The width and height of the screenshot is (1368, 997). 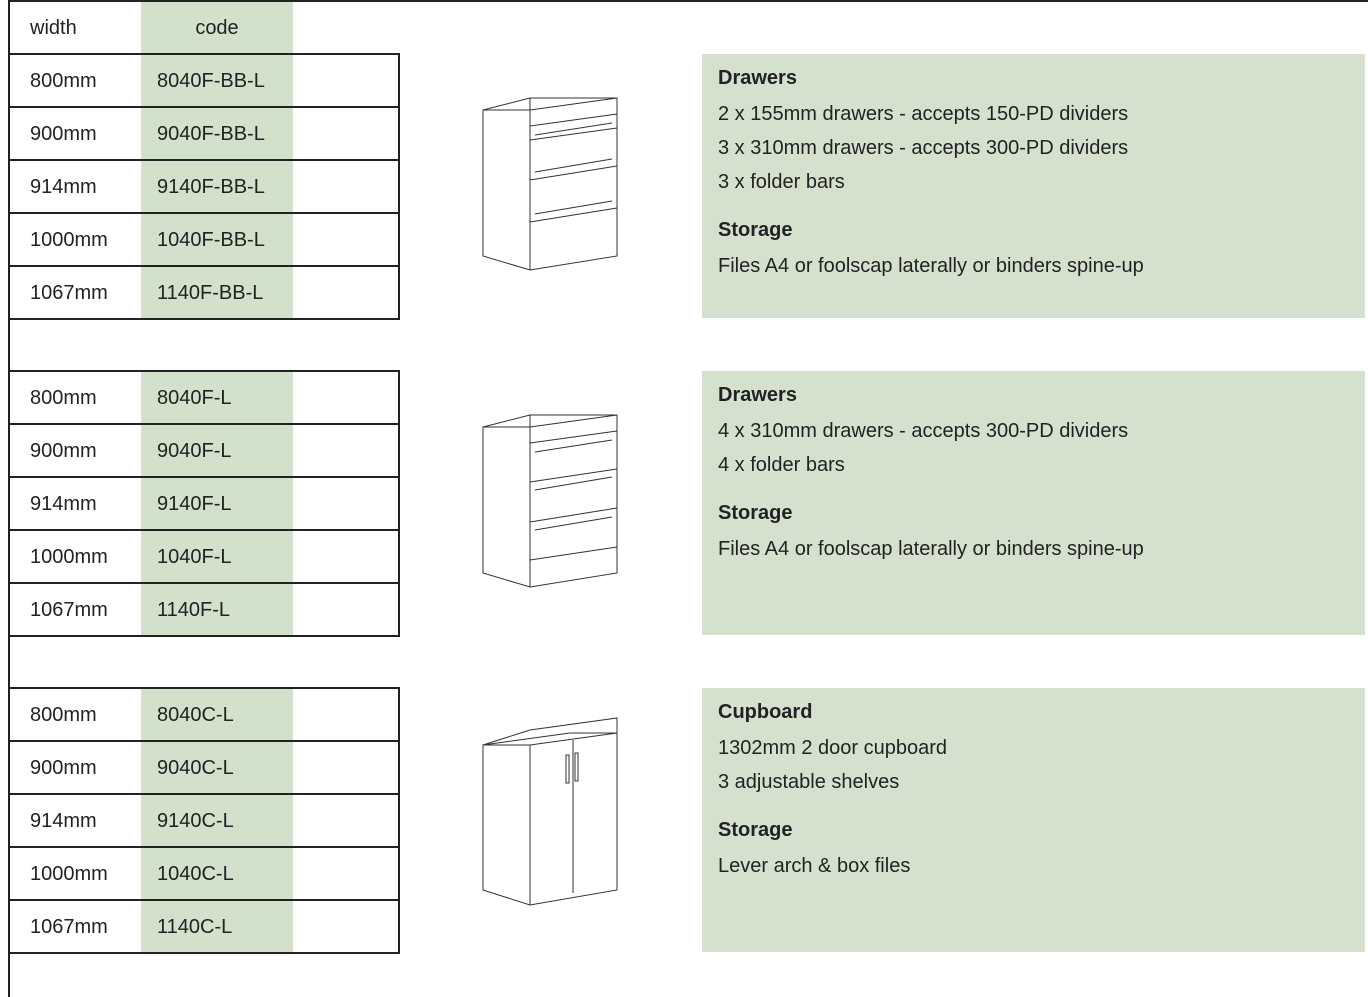 I want to click on cabinet-cupboard, so click(x=550, y=811).